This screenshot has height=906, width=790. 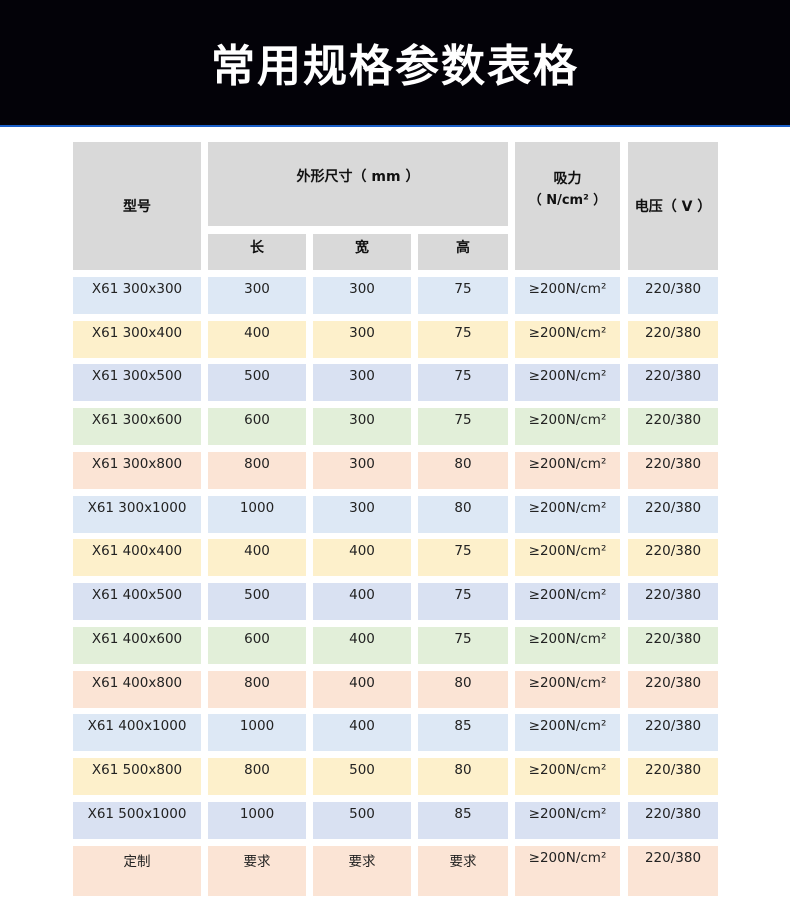 I want to click on header-suction: 吸力 （ N/cm² ）, so click(x=567, y=206).